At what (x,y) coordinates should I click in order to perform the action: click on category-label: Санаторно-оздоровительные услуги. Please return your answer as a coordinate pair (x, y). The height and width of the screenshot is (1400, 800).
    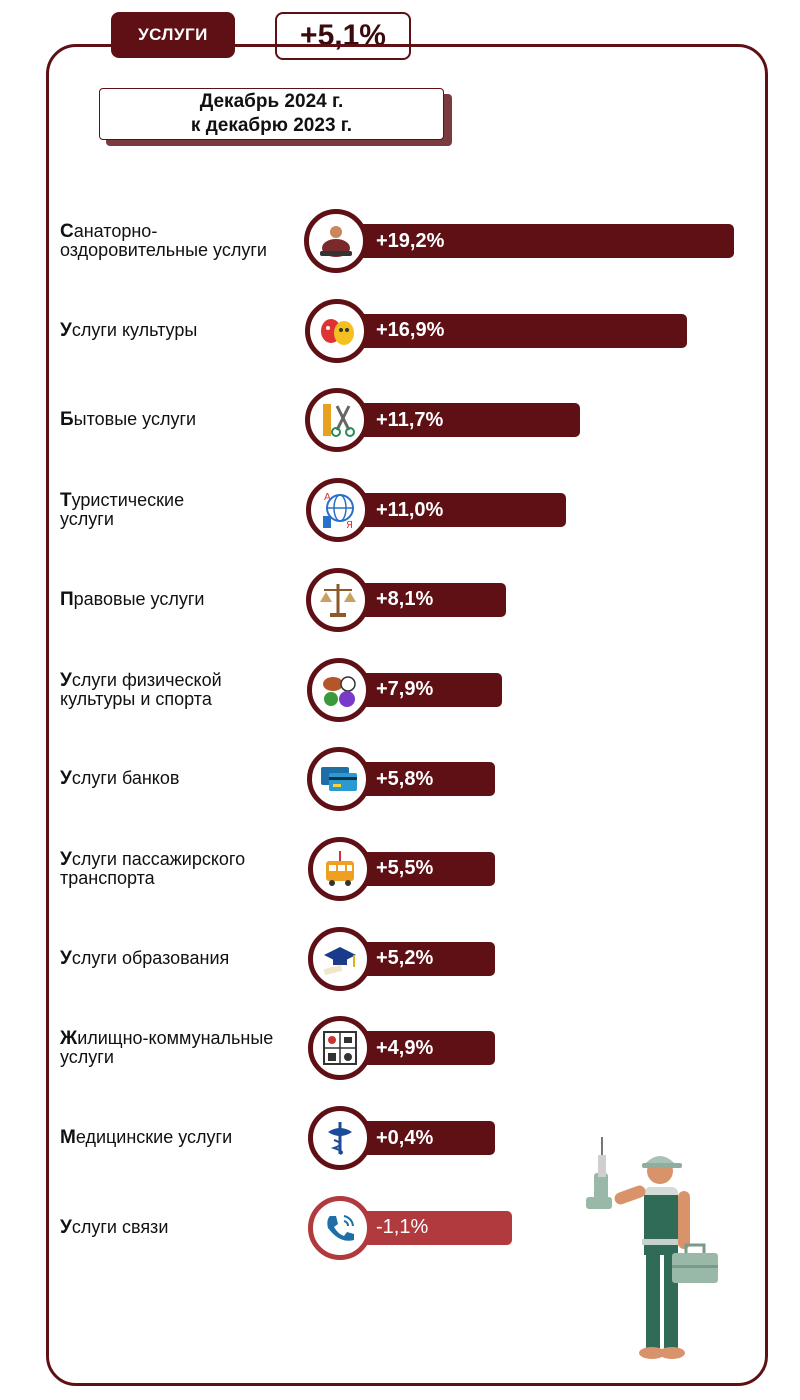
    Looking at the image, I should click on (182, 240).